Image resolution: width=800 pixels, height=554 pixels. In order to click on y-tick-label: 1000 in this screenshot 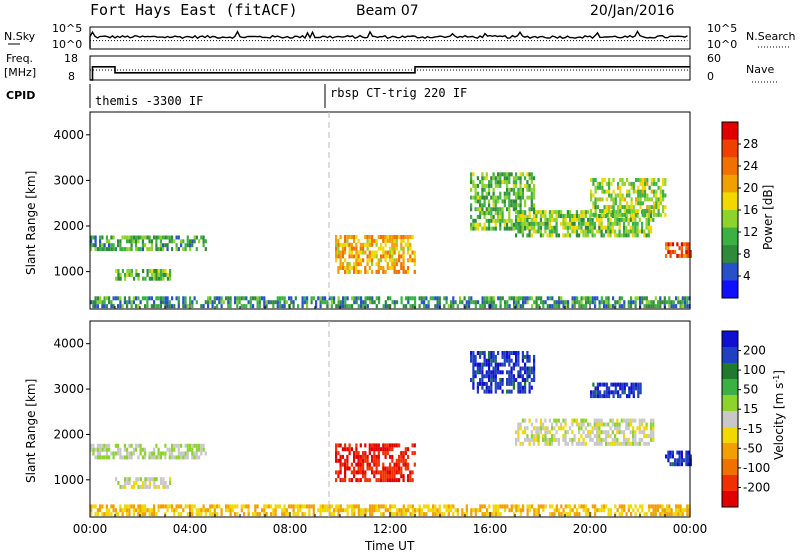, I will do `click(68, 272)`.